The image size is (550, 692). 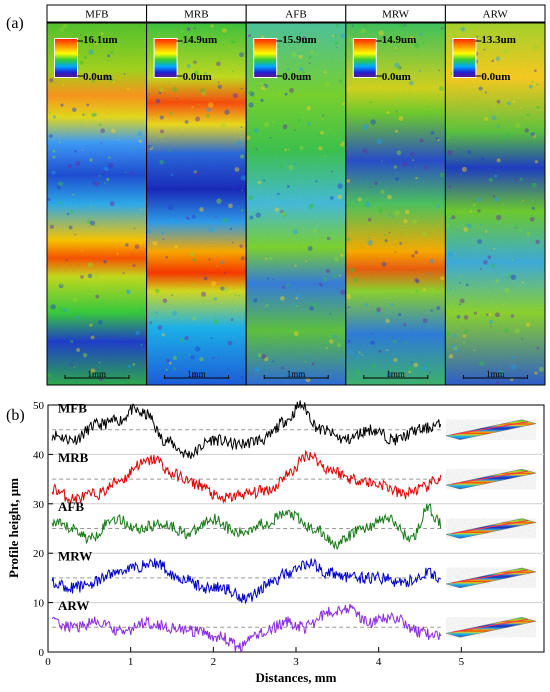 I want to click on series-line-mrw, so click(x=246, y=581).